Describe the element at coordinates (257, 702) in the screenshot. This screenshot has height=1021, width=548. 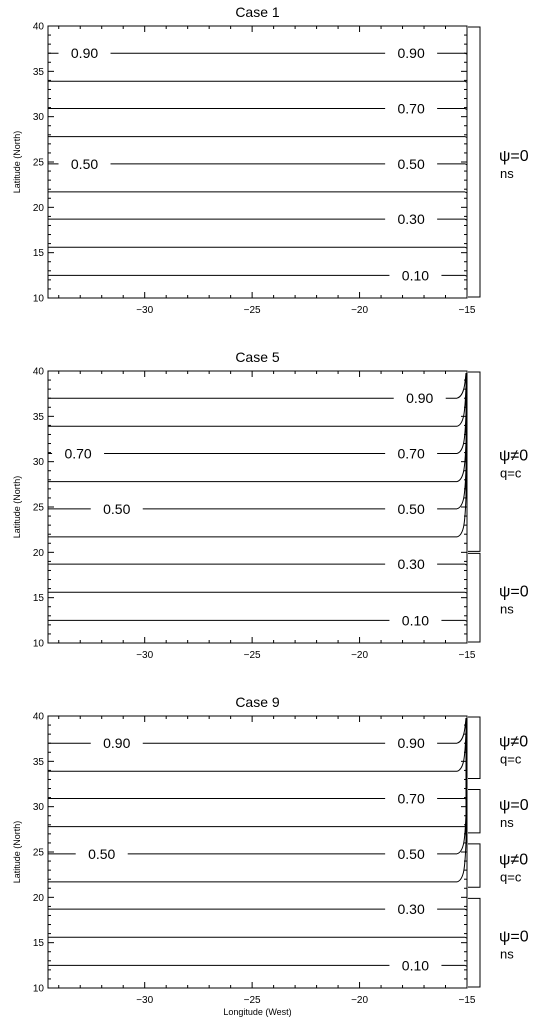
I see `chart-title: Case 9` at that location.